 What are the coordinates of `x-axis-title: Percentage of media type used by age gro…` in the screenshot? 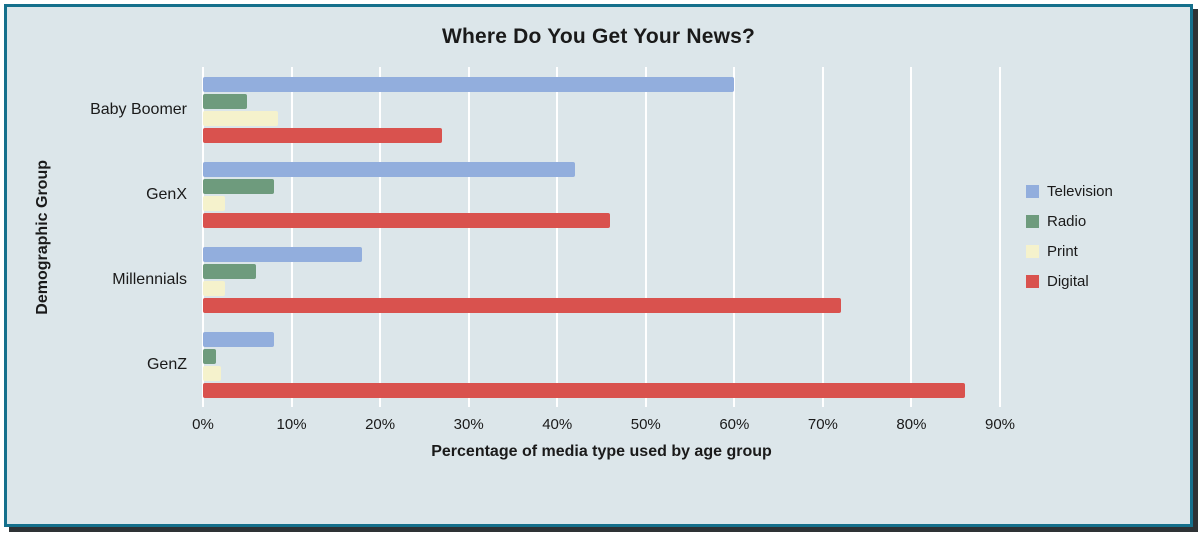 It's located at (601, 451).